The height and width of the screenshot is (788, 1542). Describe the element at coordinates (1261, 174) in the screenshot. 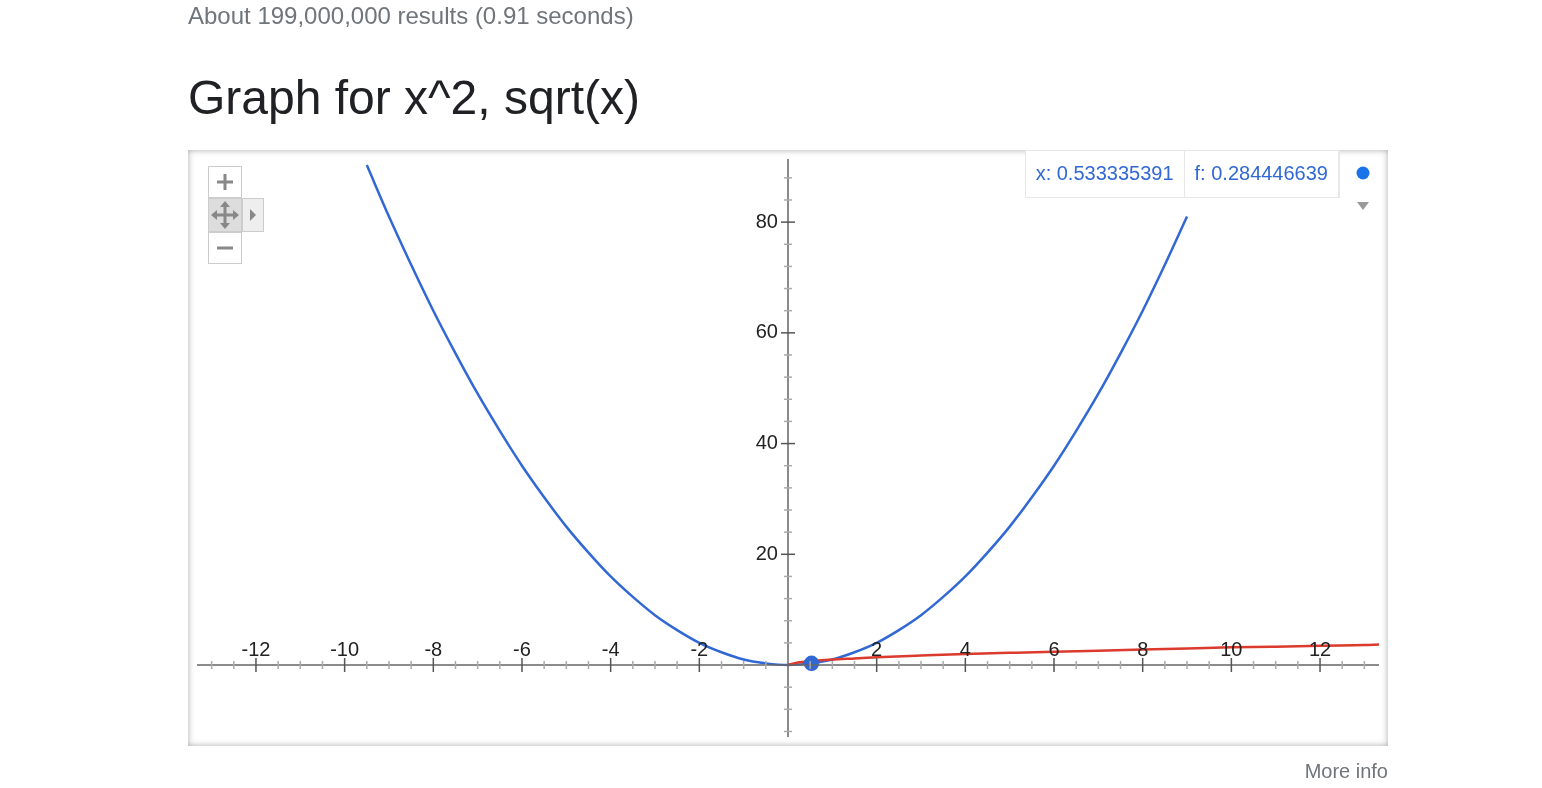

I see `annotation: f: 0.284446639` at that location.